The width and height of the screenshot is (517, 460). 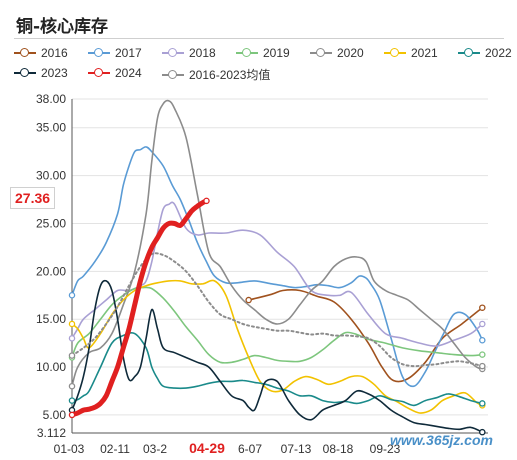 What do you see at coordinates (62, 27) in the screenshot?
I see `chart-title: 铜-核心库存` at bounding box center [62, 27].